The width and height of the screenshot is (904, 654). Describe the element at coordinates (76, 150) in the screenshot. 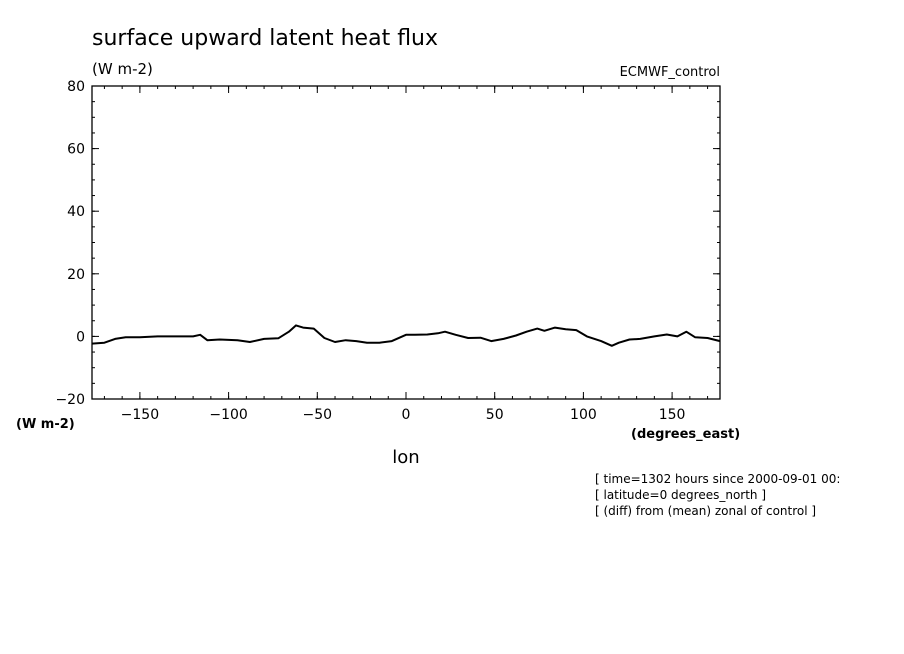

I see `y-tick-label: 60` at that location.